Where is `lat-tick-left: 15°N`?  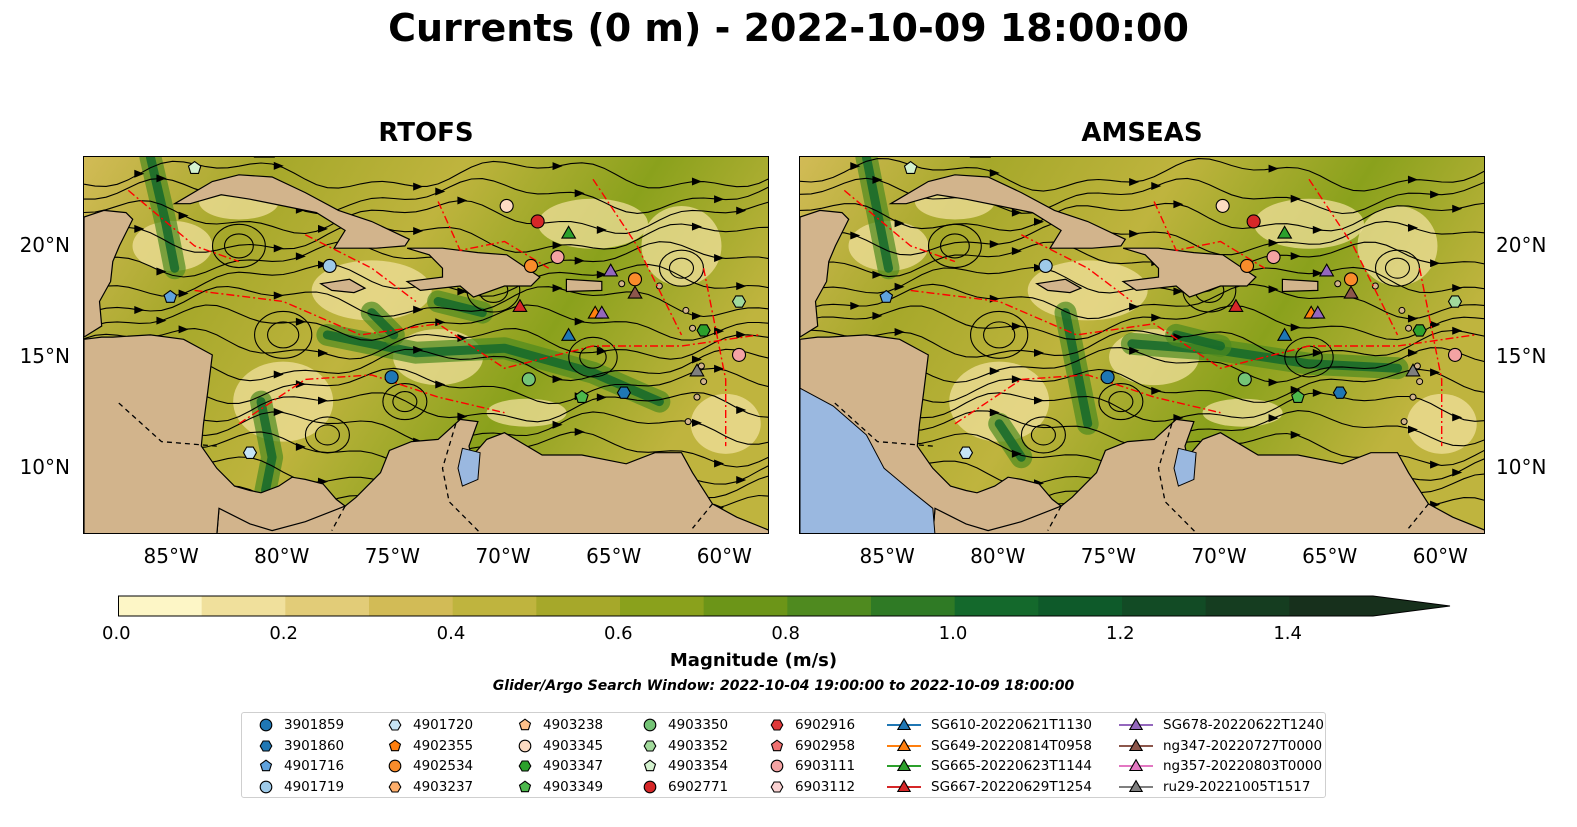 lat-tick-left: 15°N is located at coordinates (44, 356).